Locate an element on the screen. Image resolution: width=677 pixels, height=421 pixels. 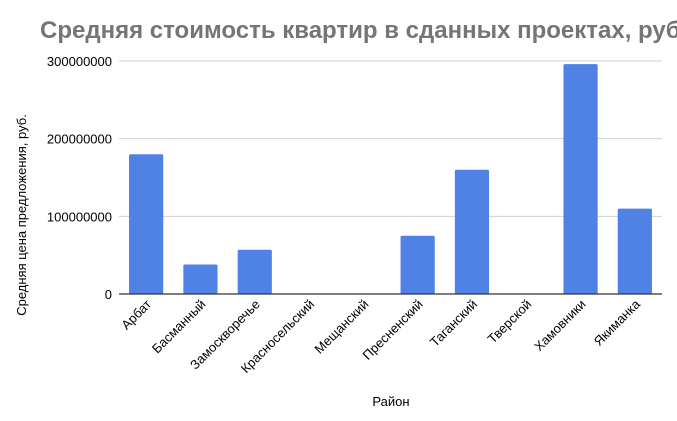
x-tick-label: Арбат is located at coordinates (136, 314).